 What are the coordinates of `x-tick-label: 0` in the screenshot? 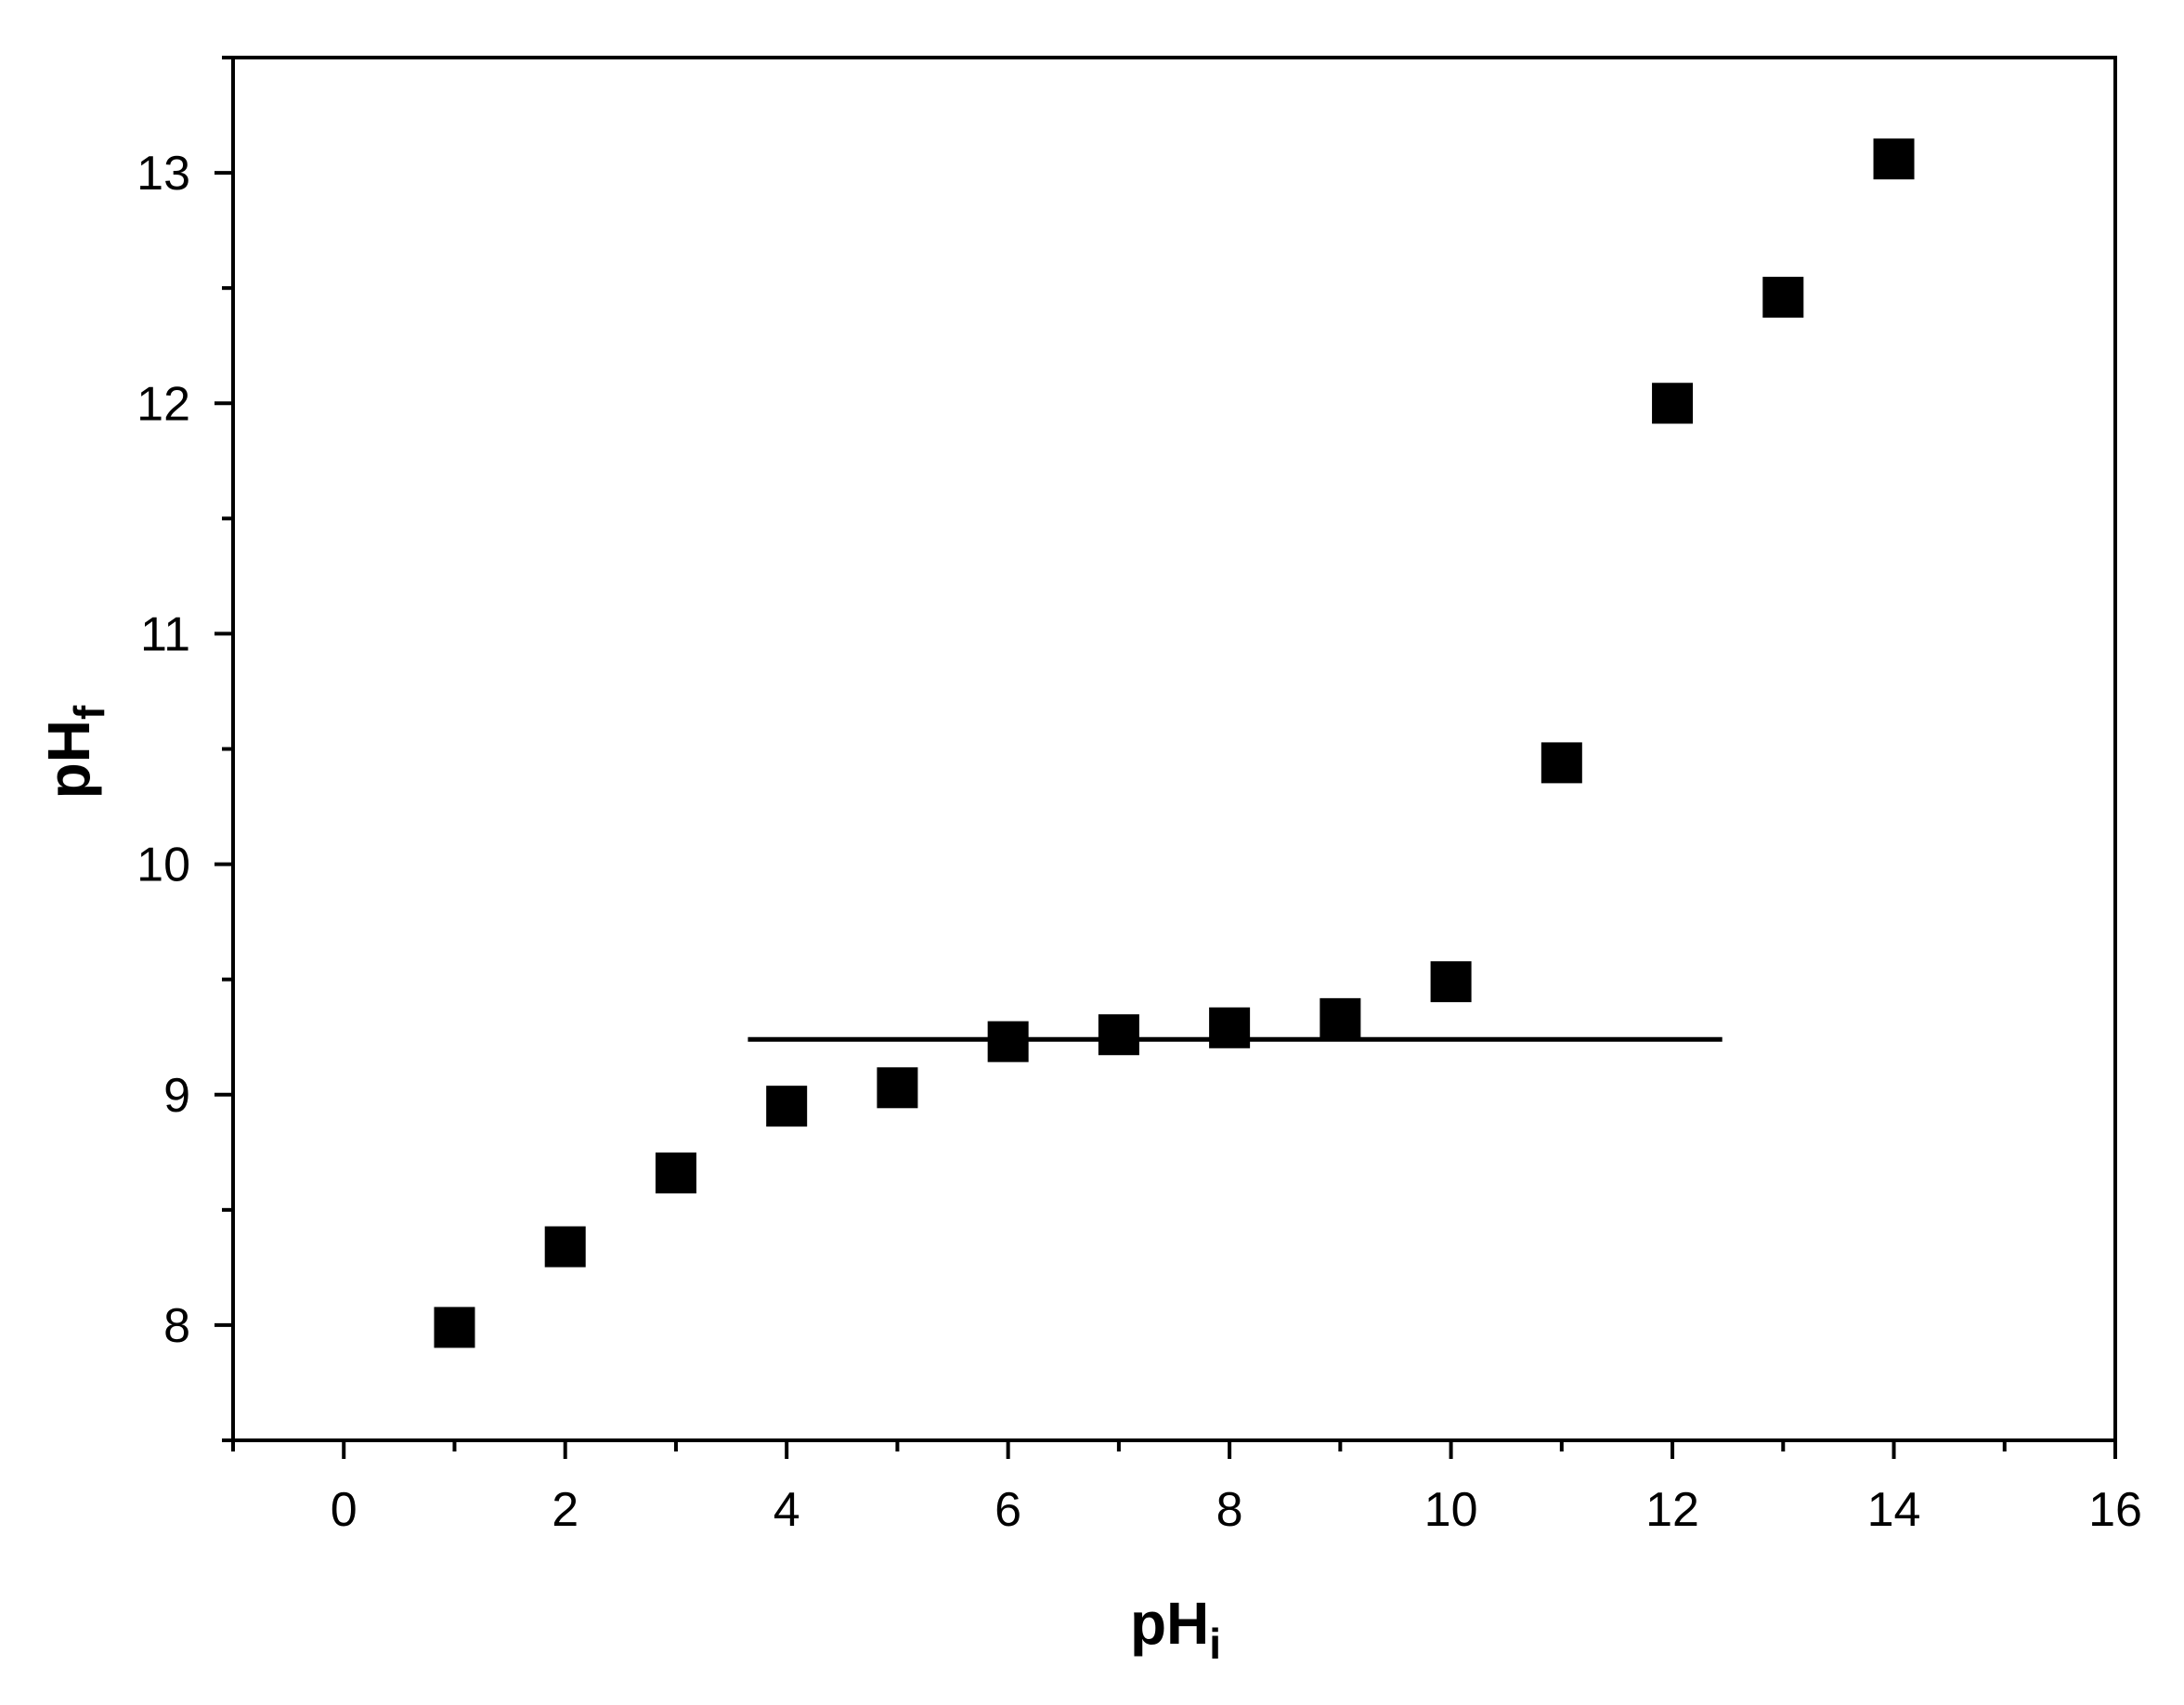 It's located at (344, 1510).